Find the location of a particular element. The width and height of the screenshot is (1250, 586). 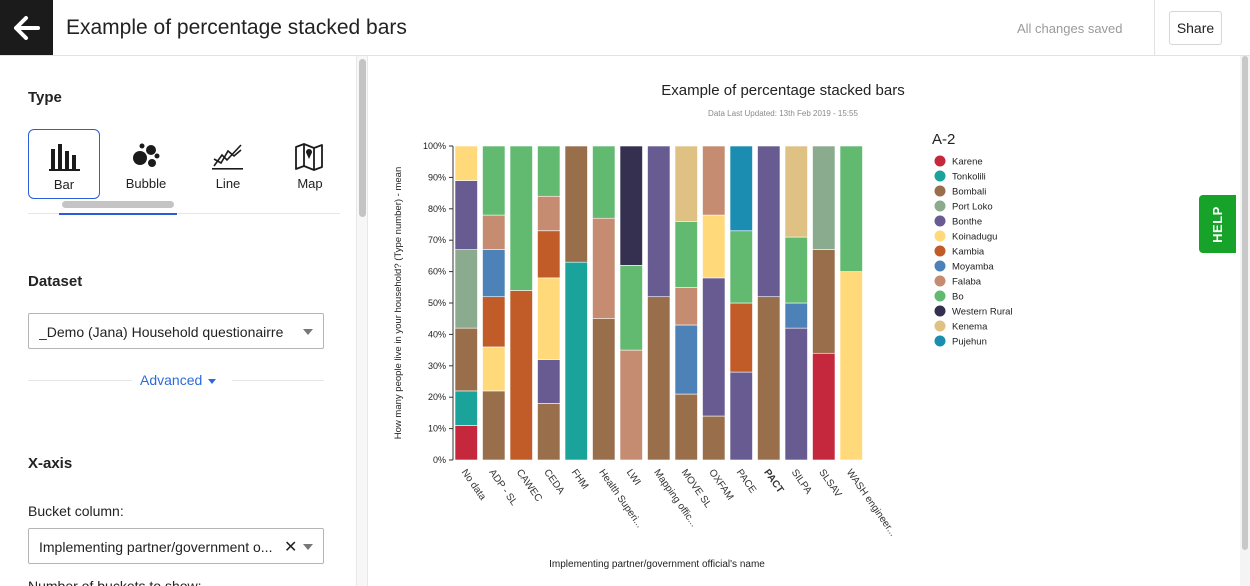

clear-icon: ✕ is located at coordinates (291, 547).